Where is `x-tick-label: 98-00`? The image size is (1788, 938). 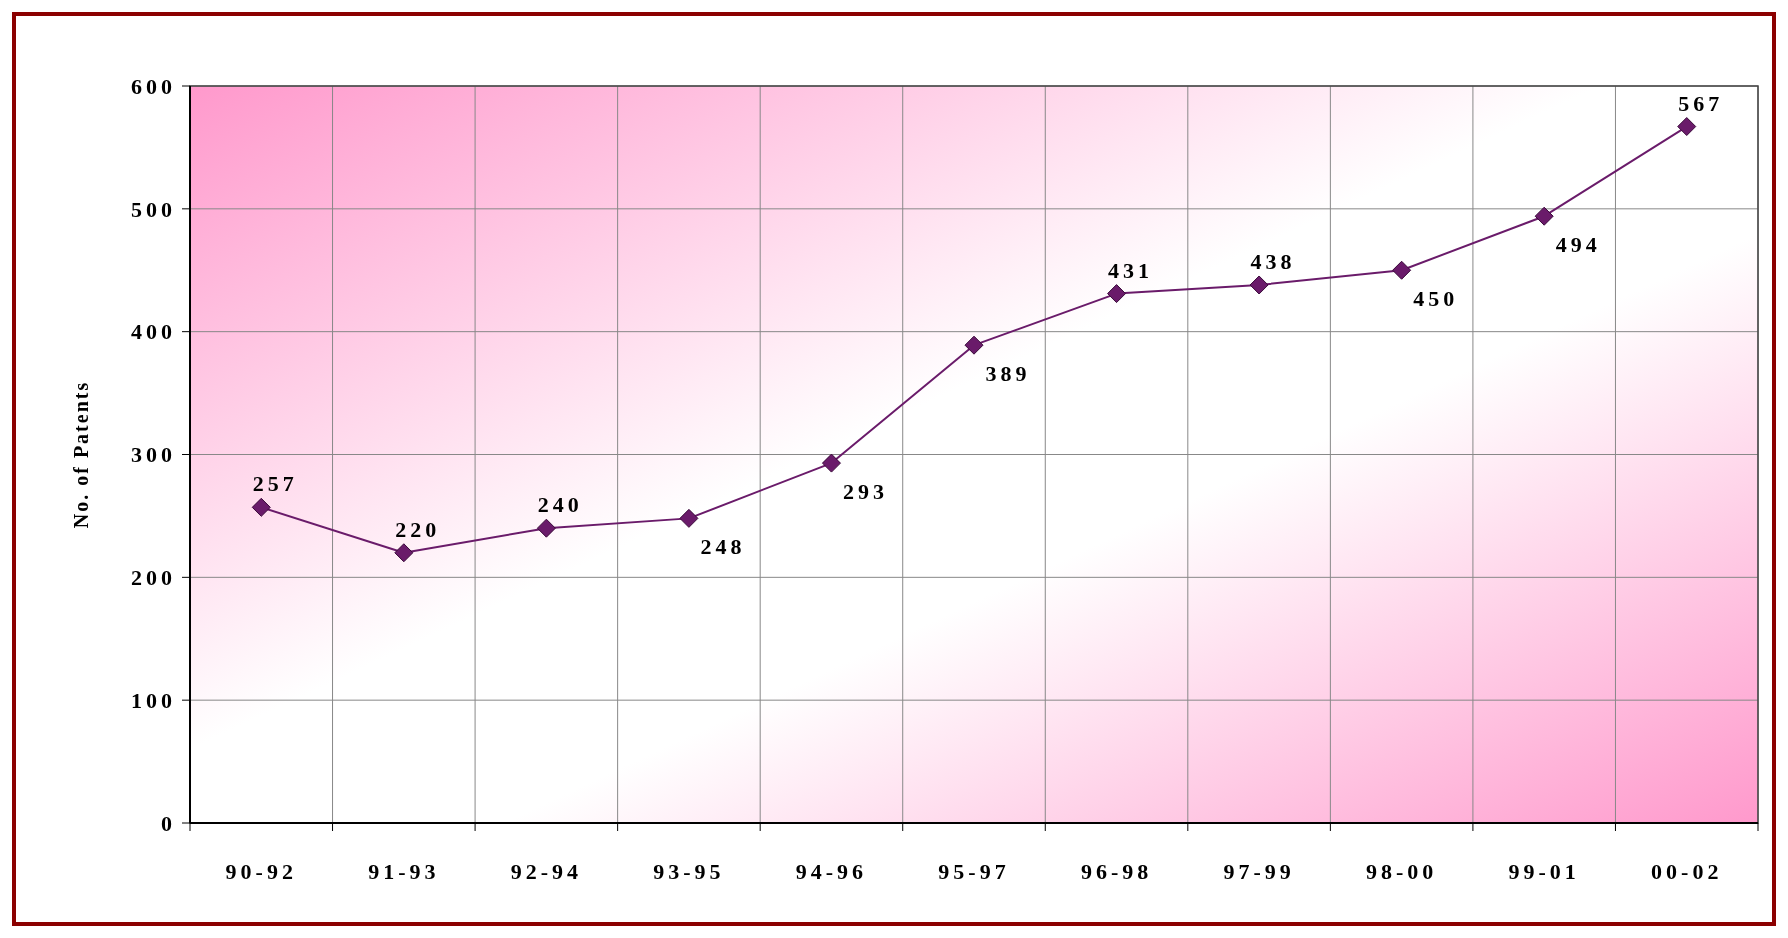 x-tick-label: 98-00 is located at coordinates (1401, 871).